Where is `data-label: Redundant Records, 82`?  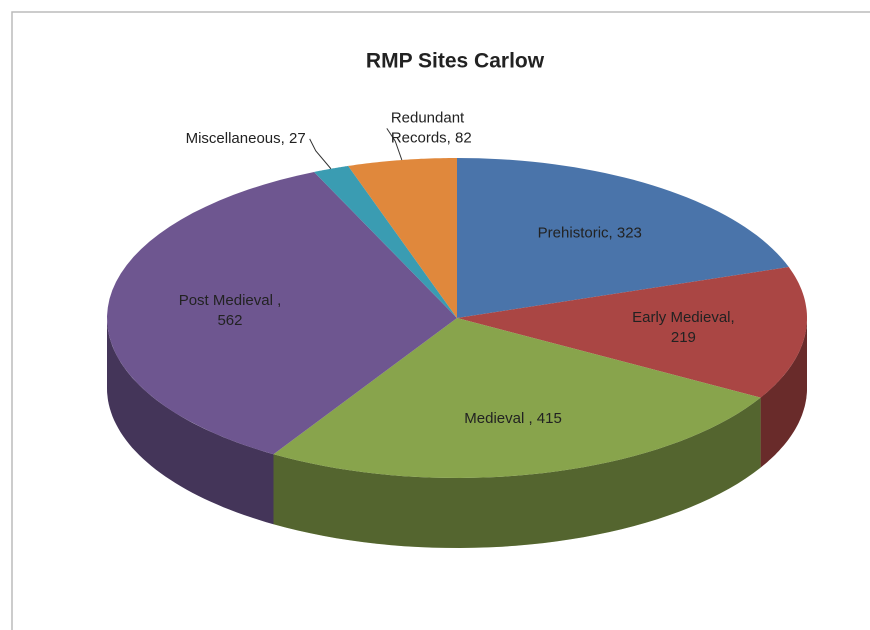 data-label: Redundant Records, 82 is located at coordinates (431, 127).